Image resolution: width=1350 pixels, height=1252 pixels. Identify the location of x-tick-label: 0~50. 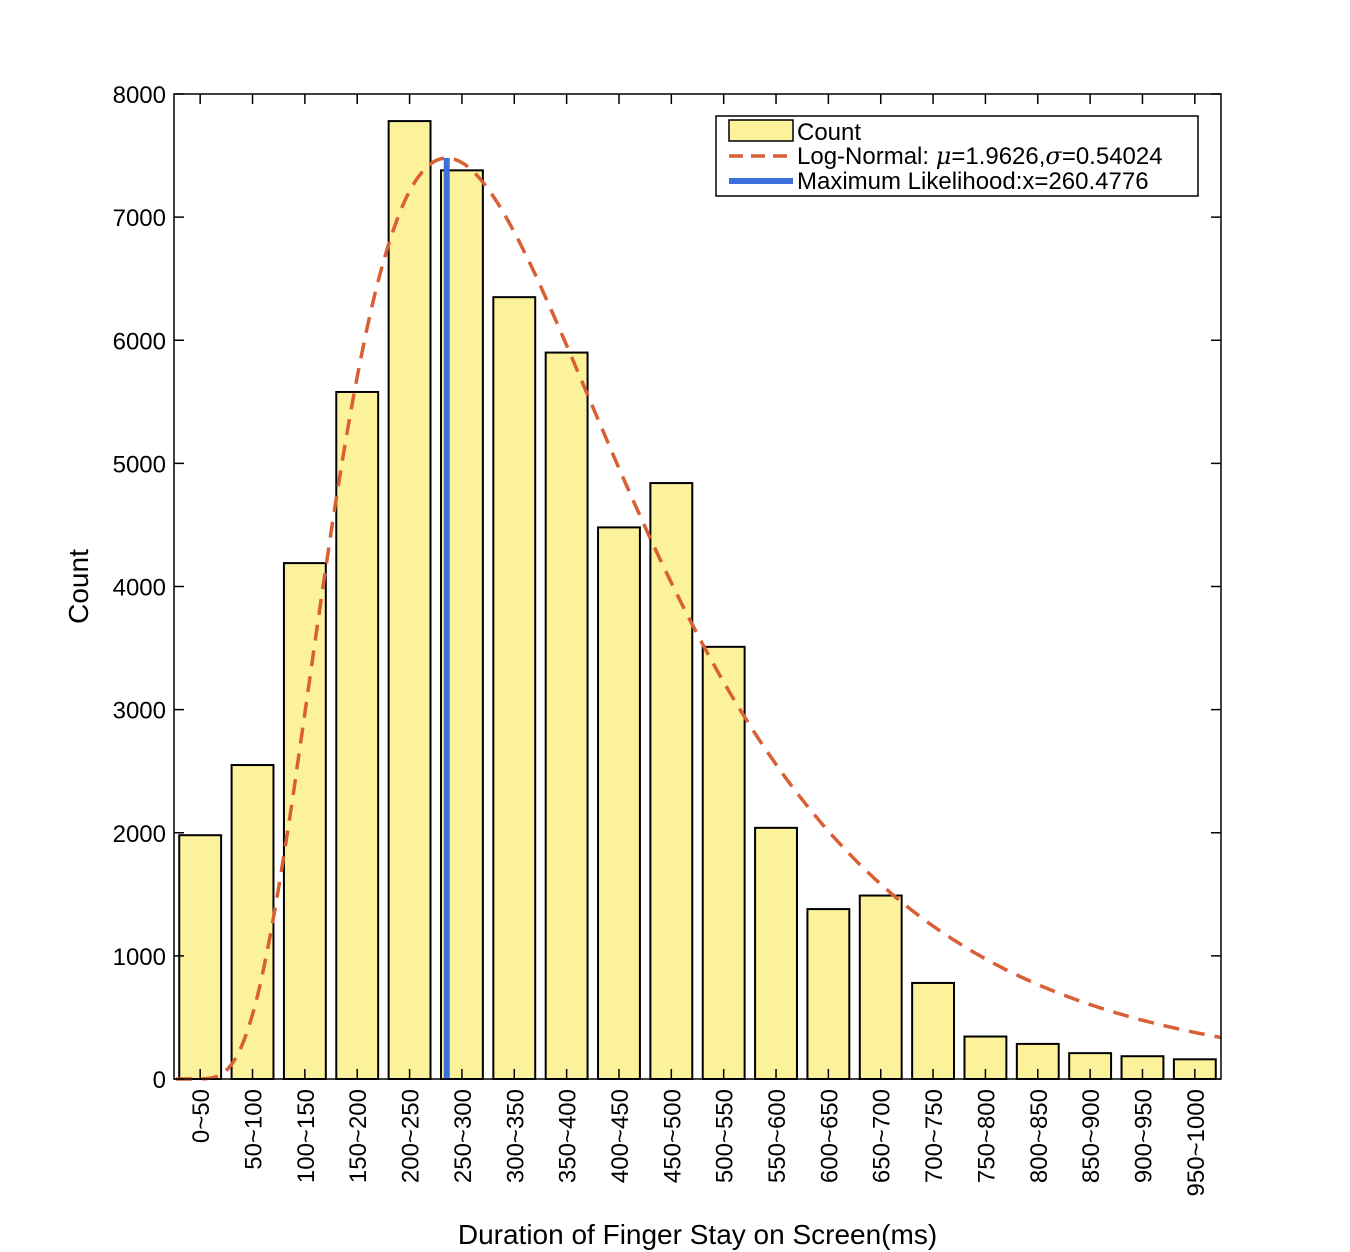
(201, 1116).